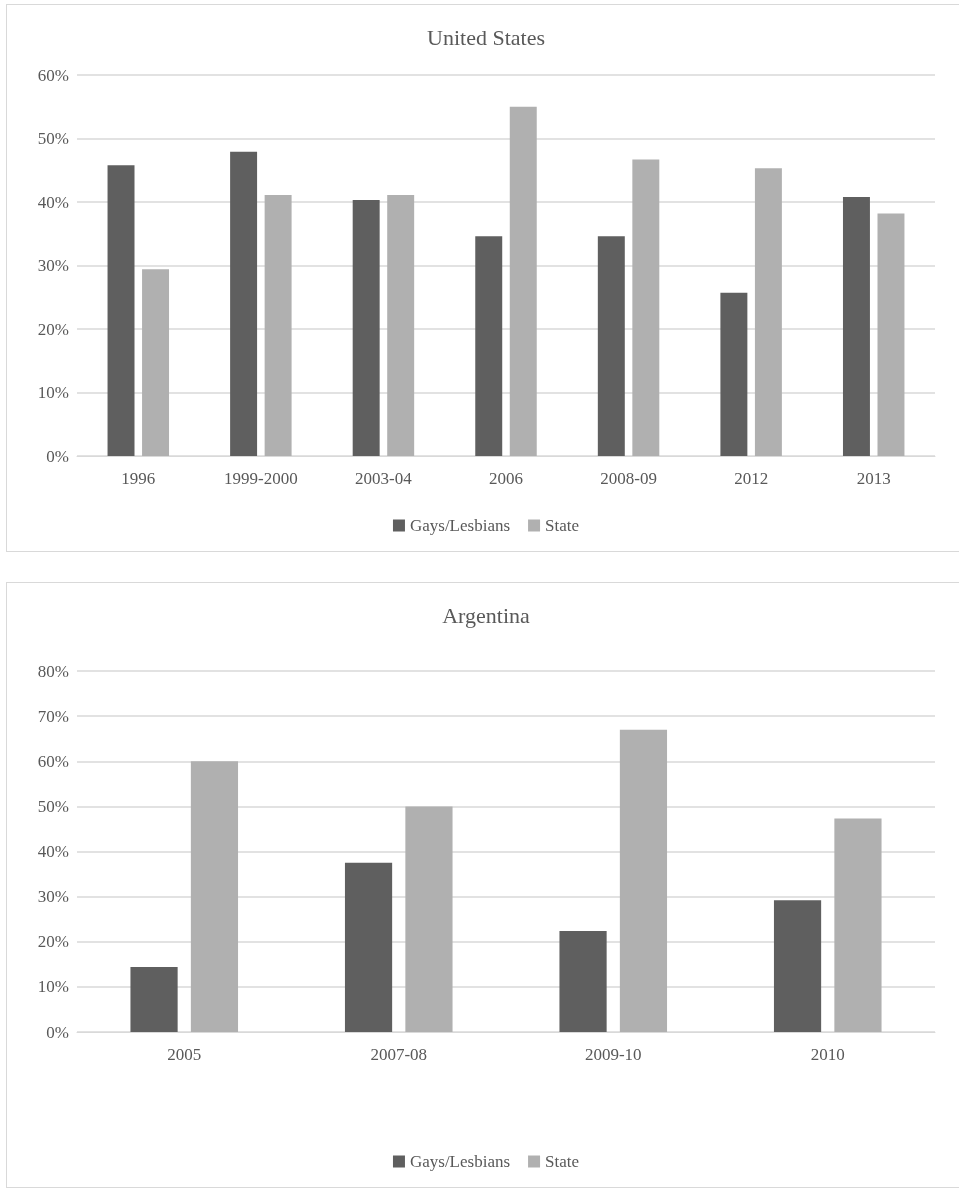 This screenshot has height=1188, width=959. I want to click on y-tick-label: 70%, so click(53, 716).